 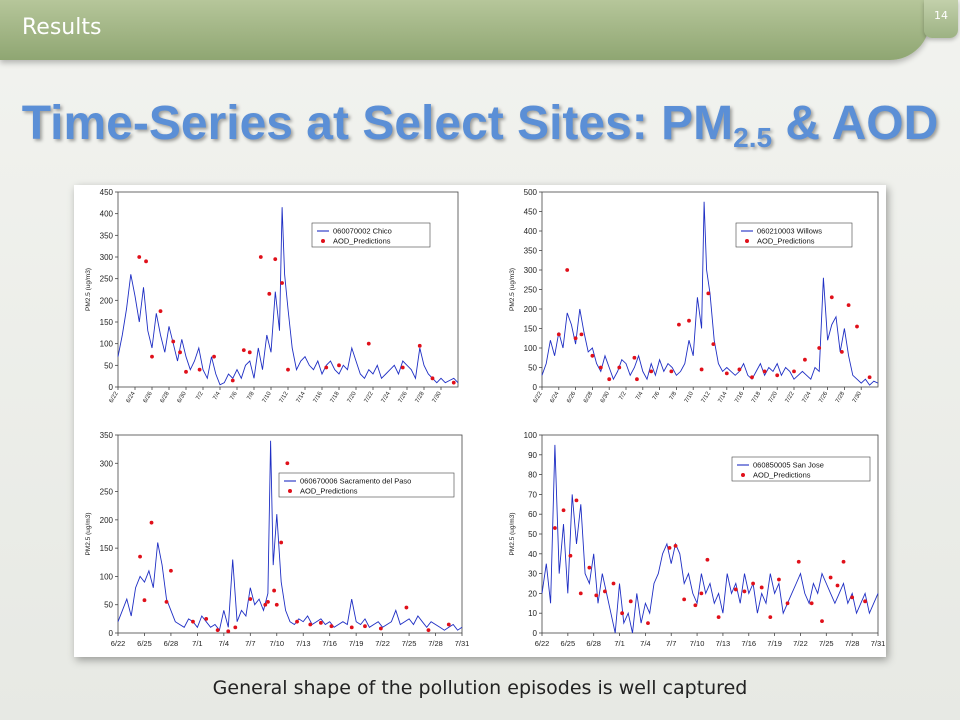 I want to click on chart-3-series-line, so click(x=290, y=536).